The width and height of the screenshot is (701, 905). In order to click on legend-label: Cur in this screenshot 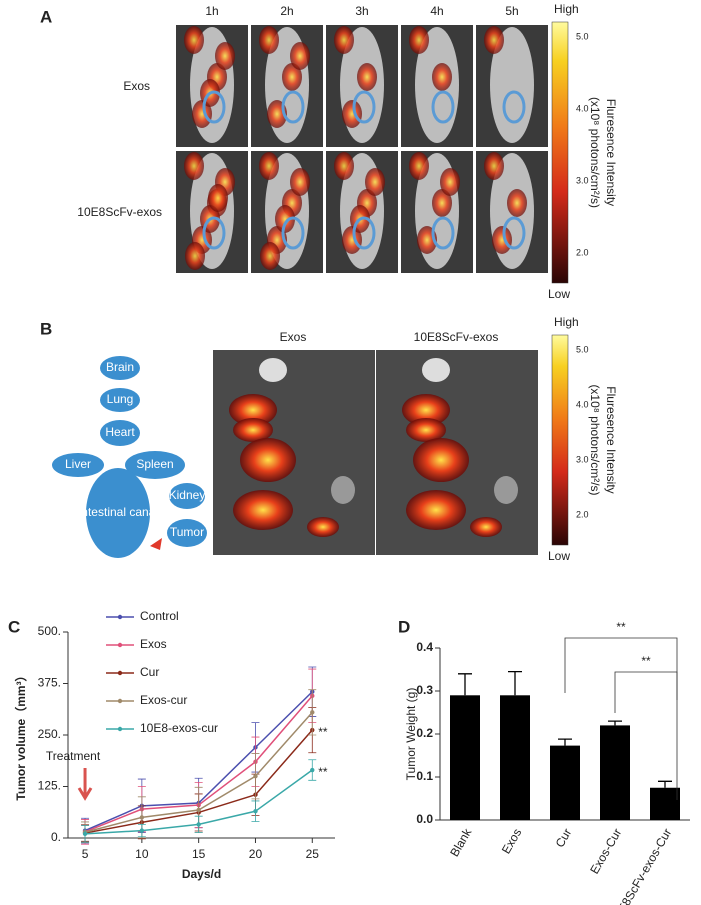, I will do `click(149, 672)`.